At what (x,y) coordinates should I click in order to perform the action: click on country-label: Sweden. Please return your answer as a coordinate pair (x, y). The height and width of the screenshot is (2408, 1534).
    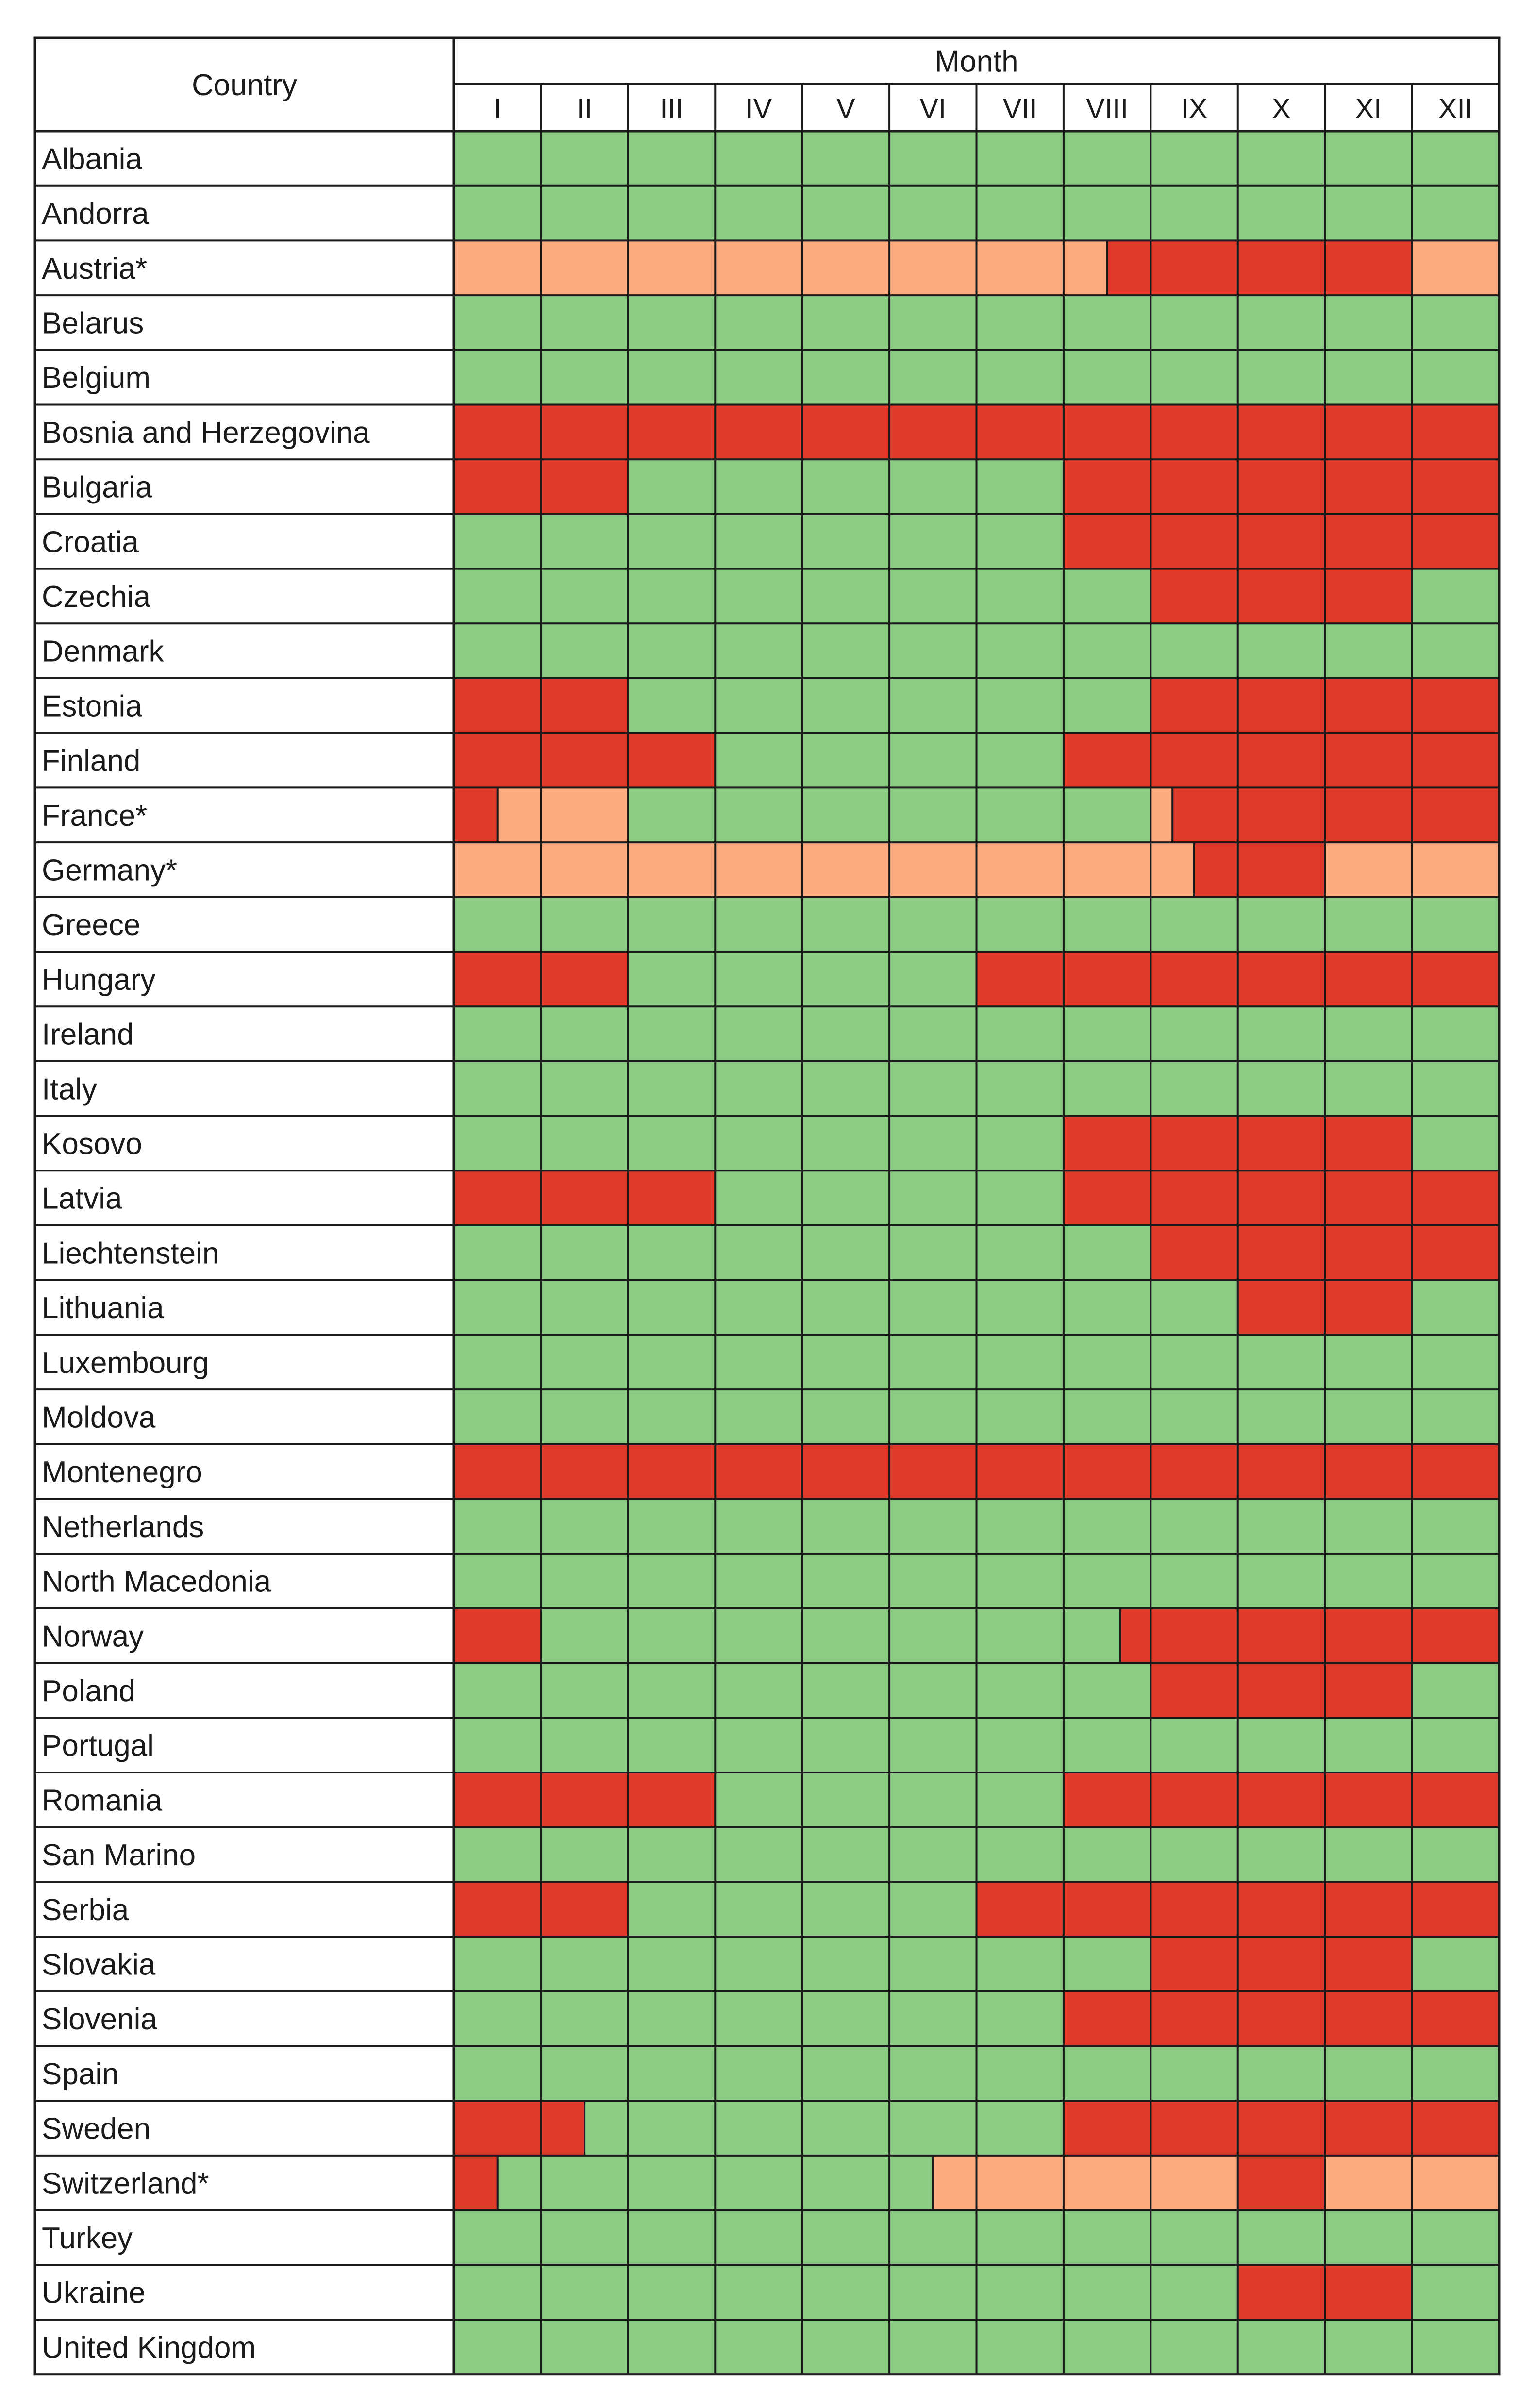
    Looking at the image, I should click on (96, 2129).